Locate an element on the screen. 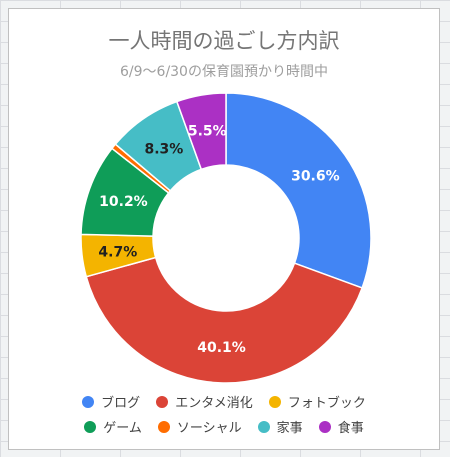  legend-item-3: ゲーム is located at coordinates (113, 426).